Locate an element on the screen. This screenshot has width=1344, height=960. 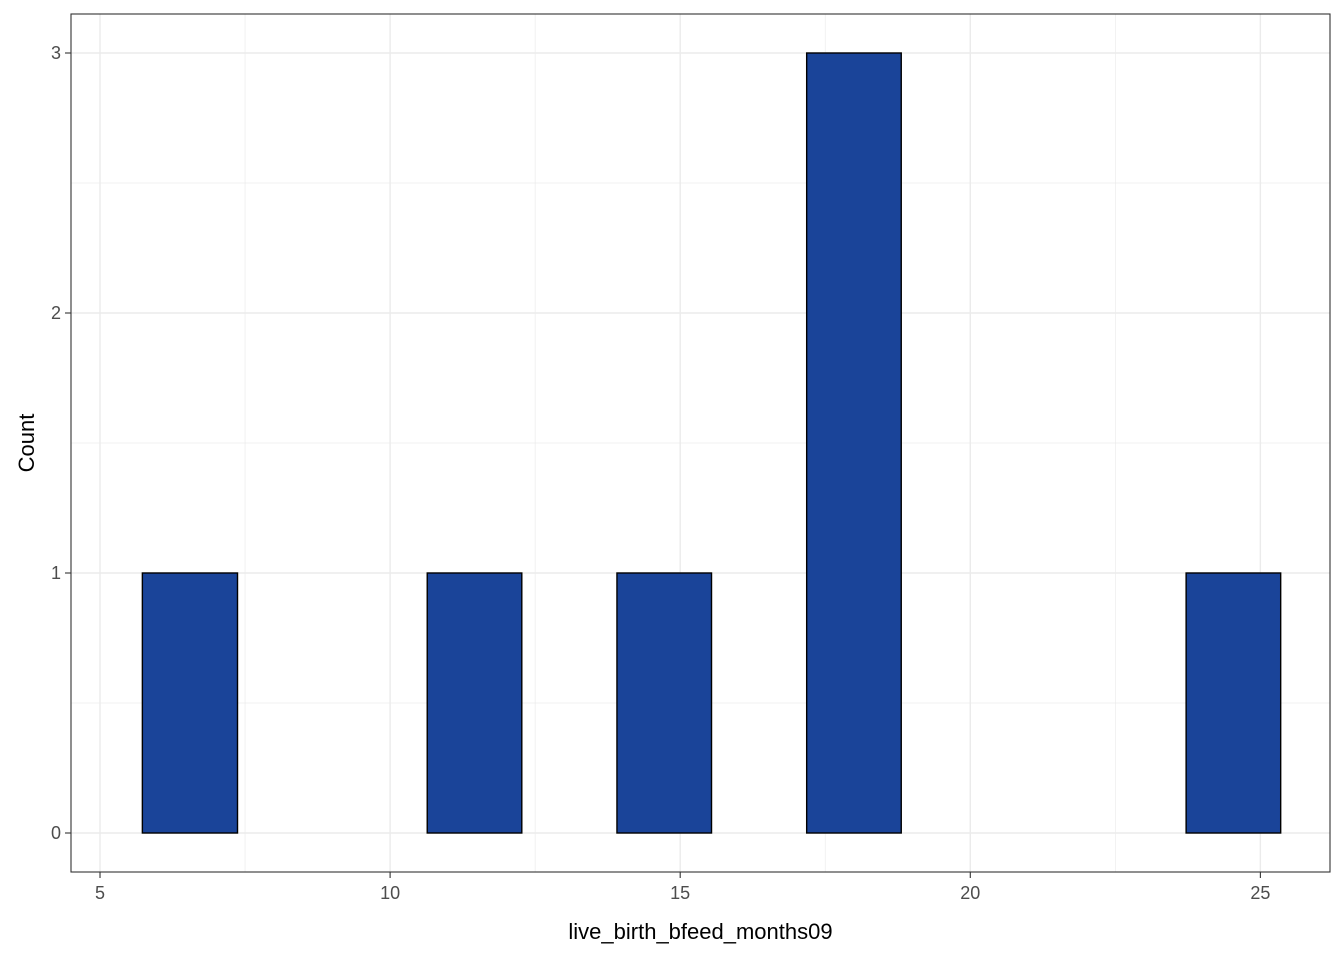
y-axis-title: Count is located at coordinates (26, 443).